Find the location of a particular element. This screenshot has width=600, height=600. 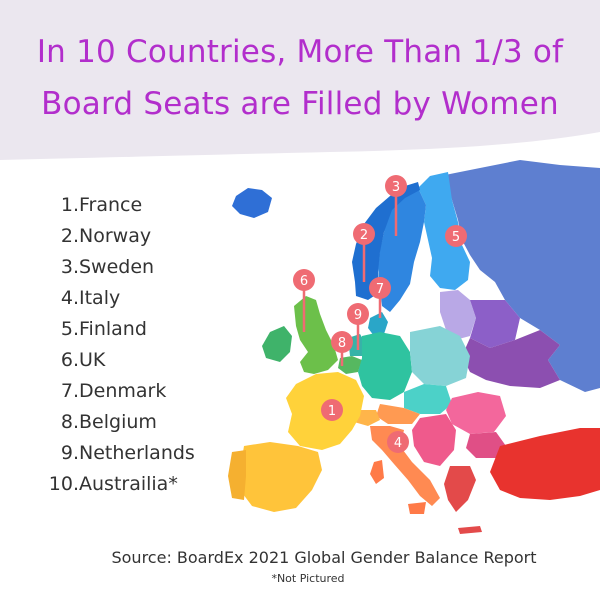

list-item: 8.Belgium is located at coordinates (120, 422).